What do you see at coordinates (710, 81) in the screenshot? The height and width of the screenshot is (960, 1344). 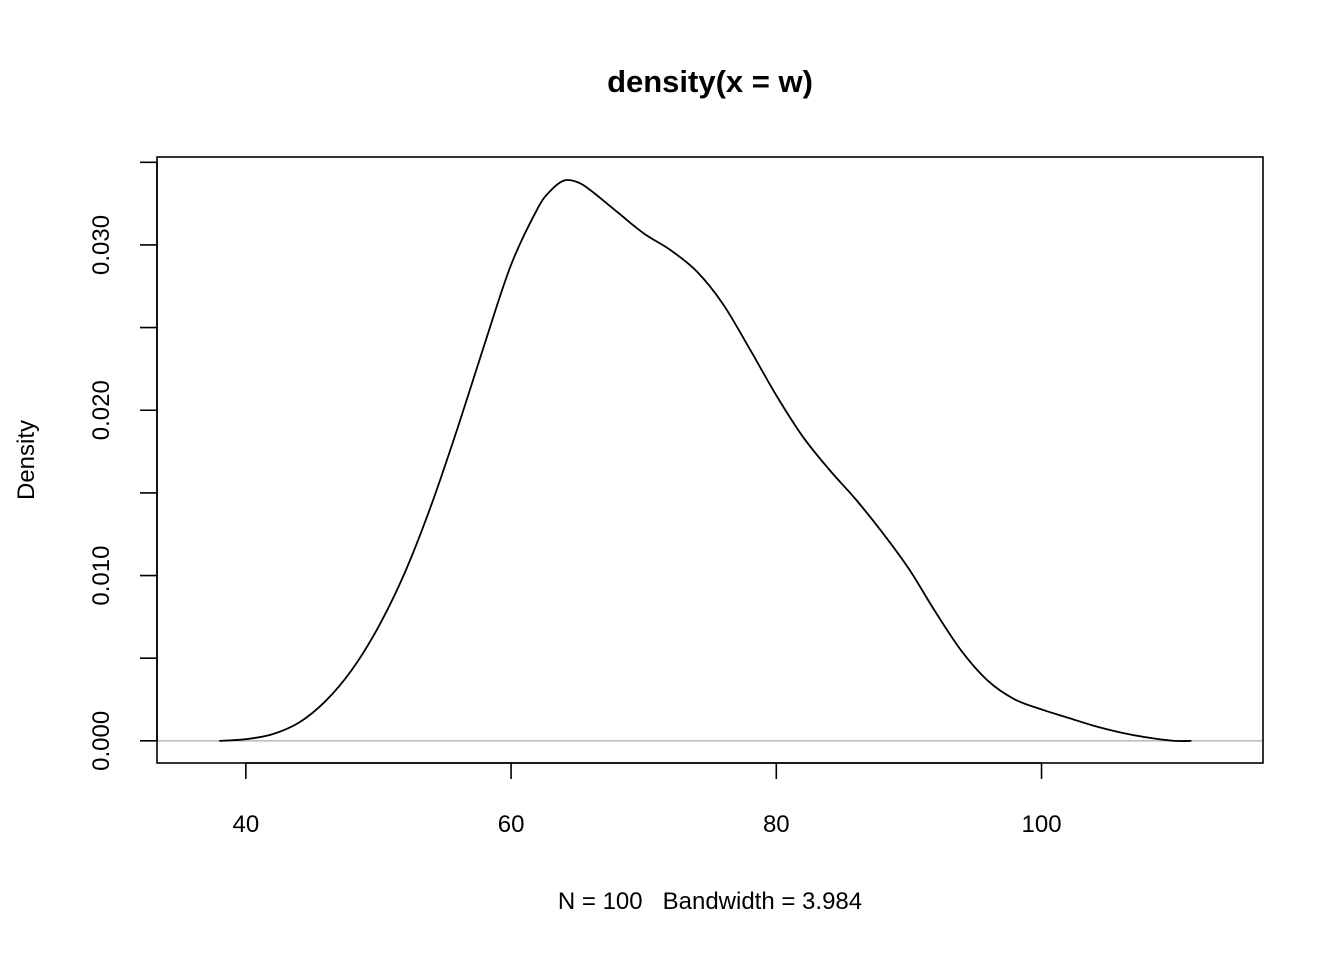 I see `chart-title: density(x = w)` at bounding box center [710, 81].